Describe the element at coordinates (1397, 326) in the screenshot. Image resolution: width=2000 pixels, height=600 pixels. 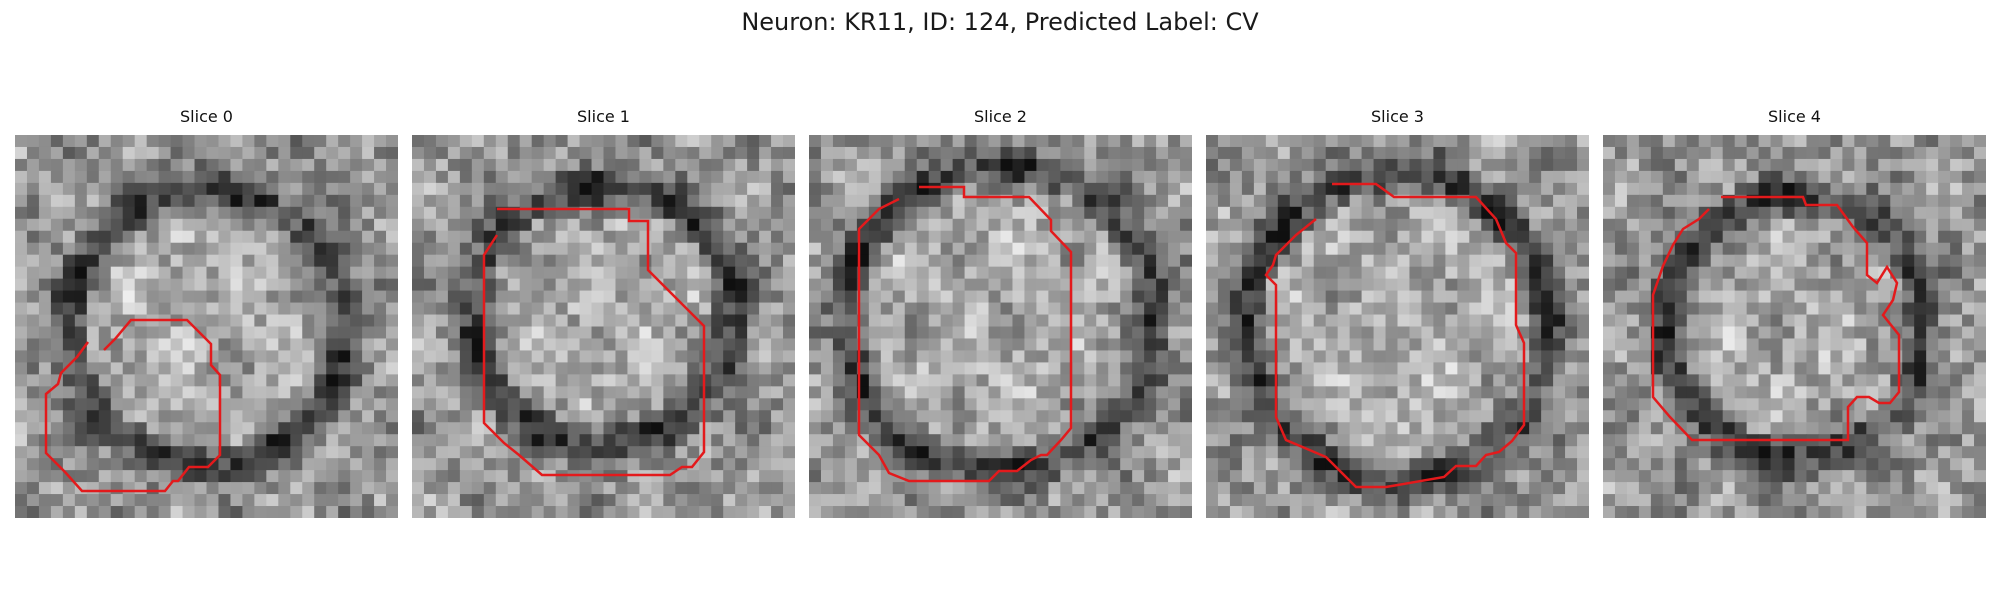
I see `pixel-grid` at that location.